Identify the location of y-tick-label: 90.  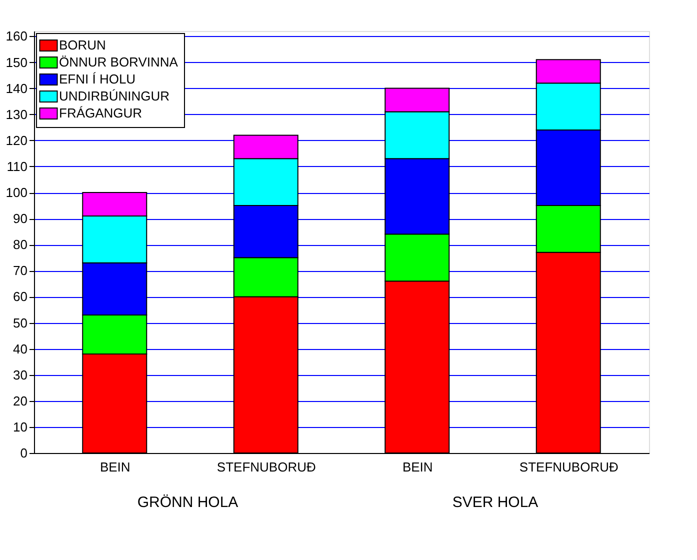
(20, 218).